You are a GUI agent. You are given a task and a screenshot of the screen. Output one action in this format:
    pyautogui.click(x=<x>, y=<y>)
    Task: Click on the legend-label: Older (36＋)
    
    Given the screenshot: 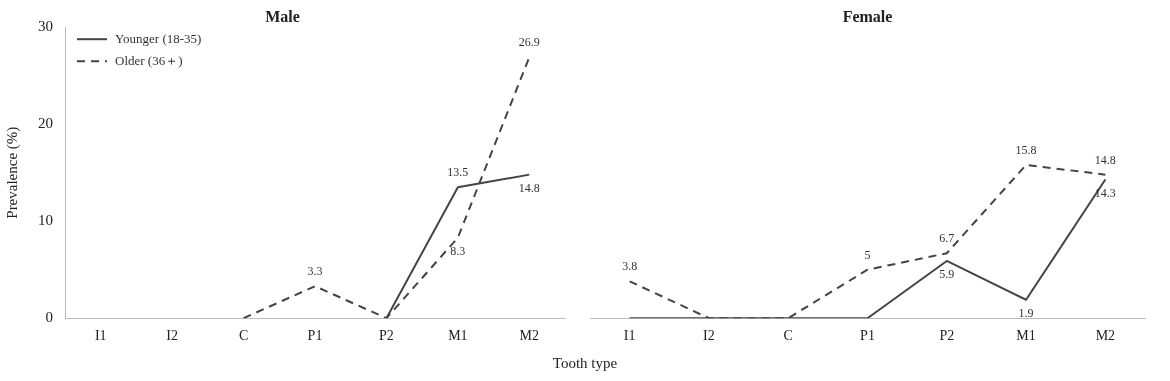 What is the action you would take?
    pyautogui.click(x=149, y=60)
    